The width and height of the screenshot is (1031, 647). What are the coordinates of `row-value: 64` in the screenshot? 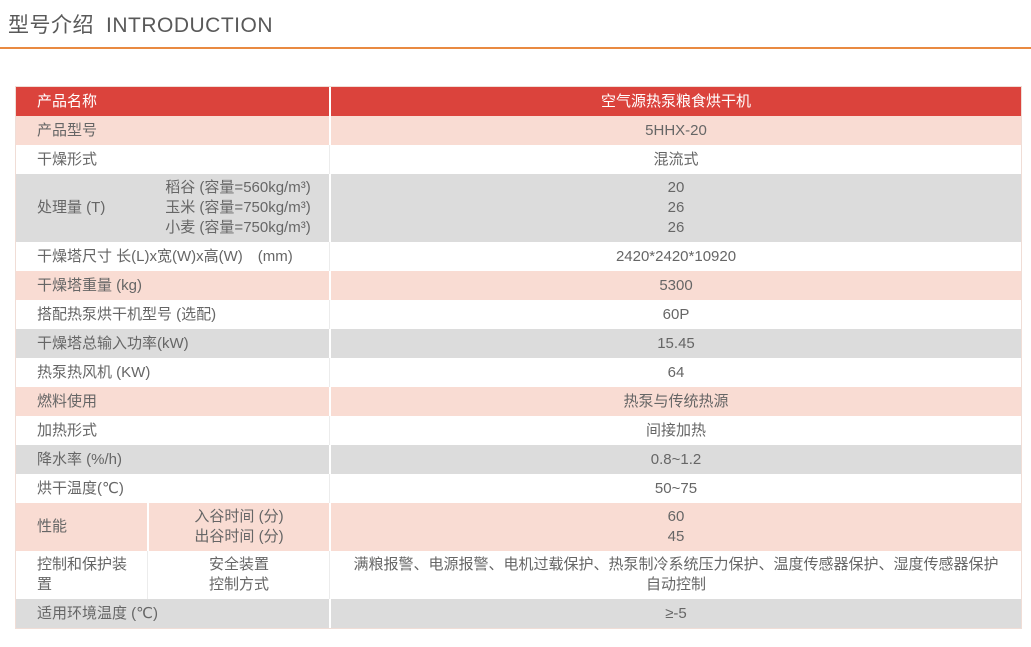 It's located at (675, 372).